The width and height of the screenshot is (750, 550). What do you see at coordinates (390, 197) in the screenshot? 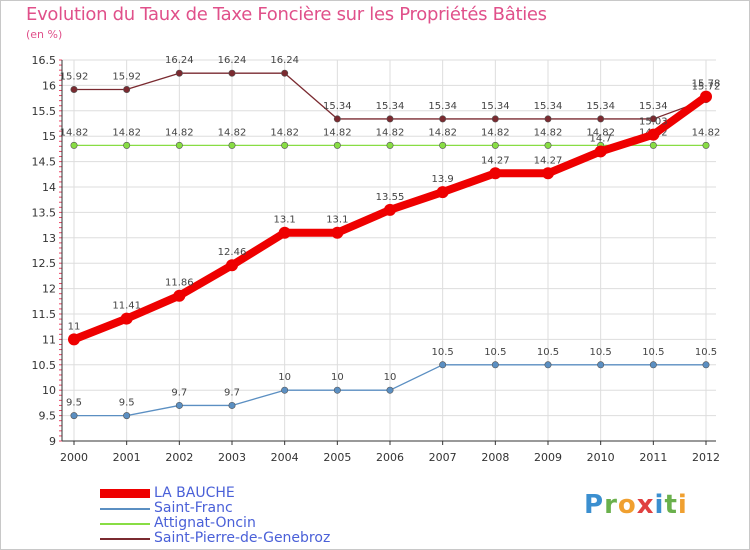
I see `data-label-la-bauche: 13.55` at bounding box center [390, 197].